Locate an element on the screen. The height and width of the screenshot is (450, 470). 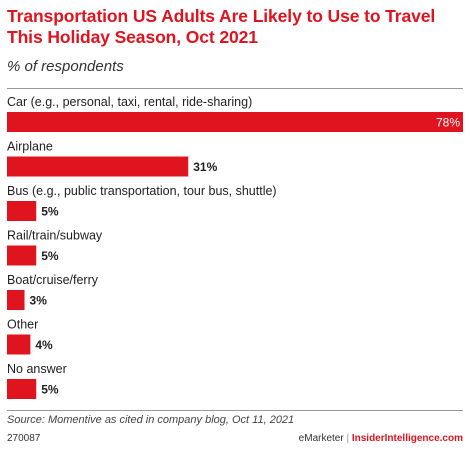
chart-subtitle: % of respondents is located at coordinates (65, 66).